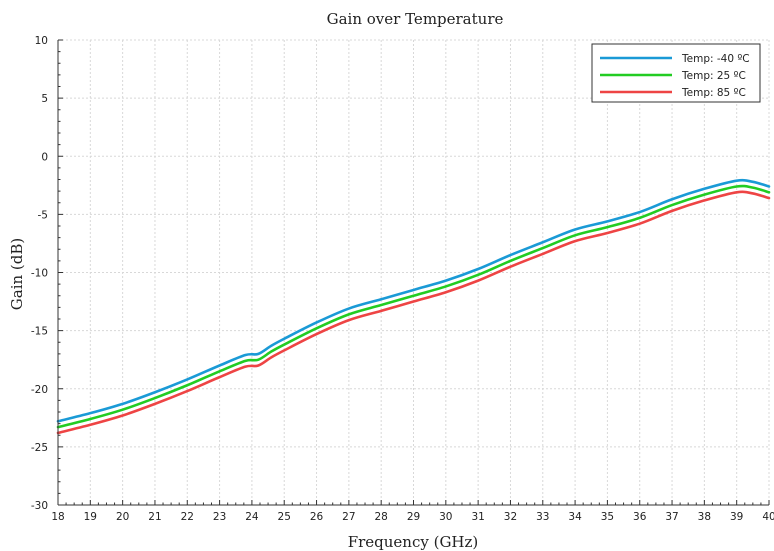  I want to click on x-tick-label: 22, so click(187, 517).